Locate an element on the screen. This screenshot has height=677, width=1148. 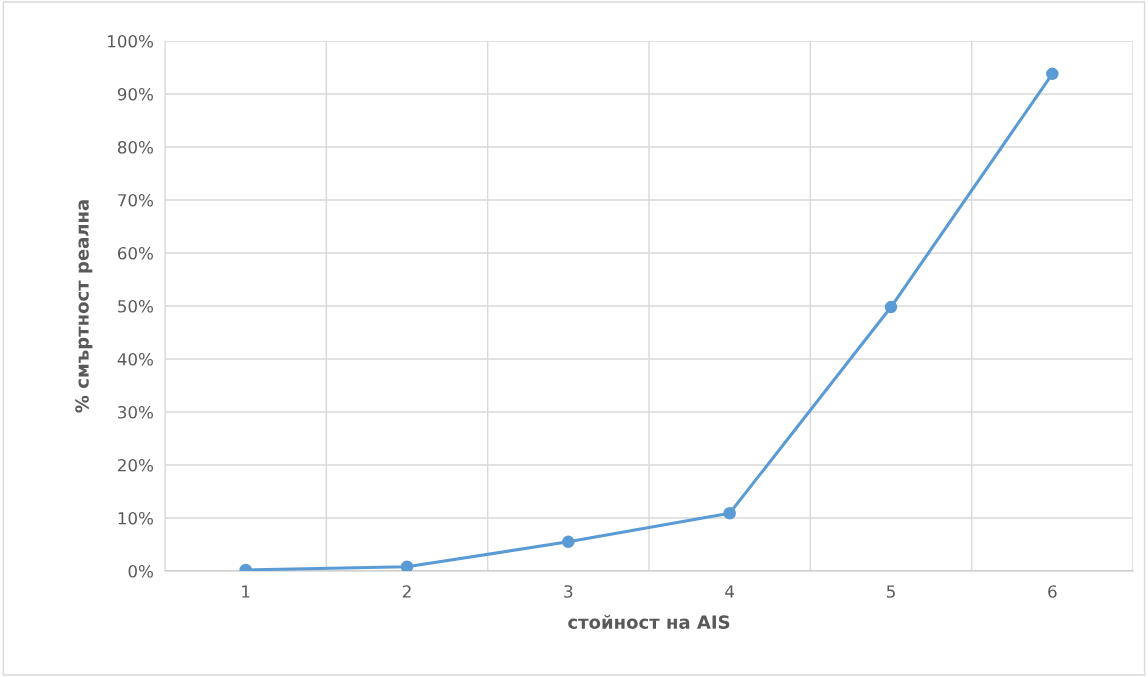
x-tick-label: 6 is located at coordinates (1052, 591).